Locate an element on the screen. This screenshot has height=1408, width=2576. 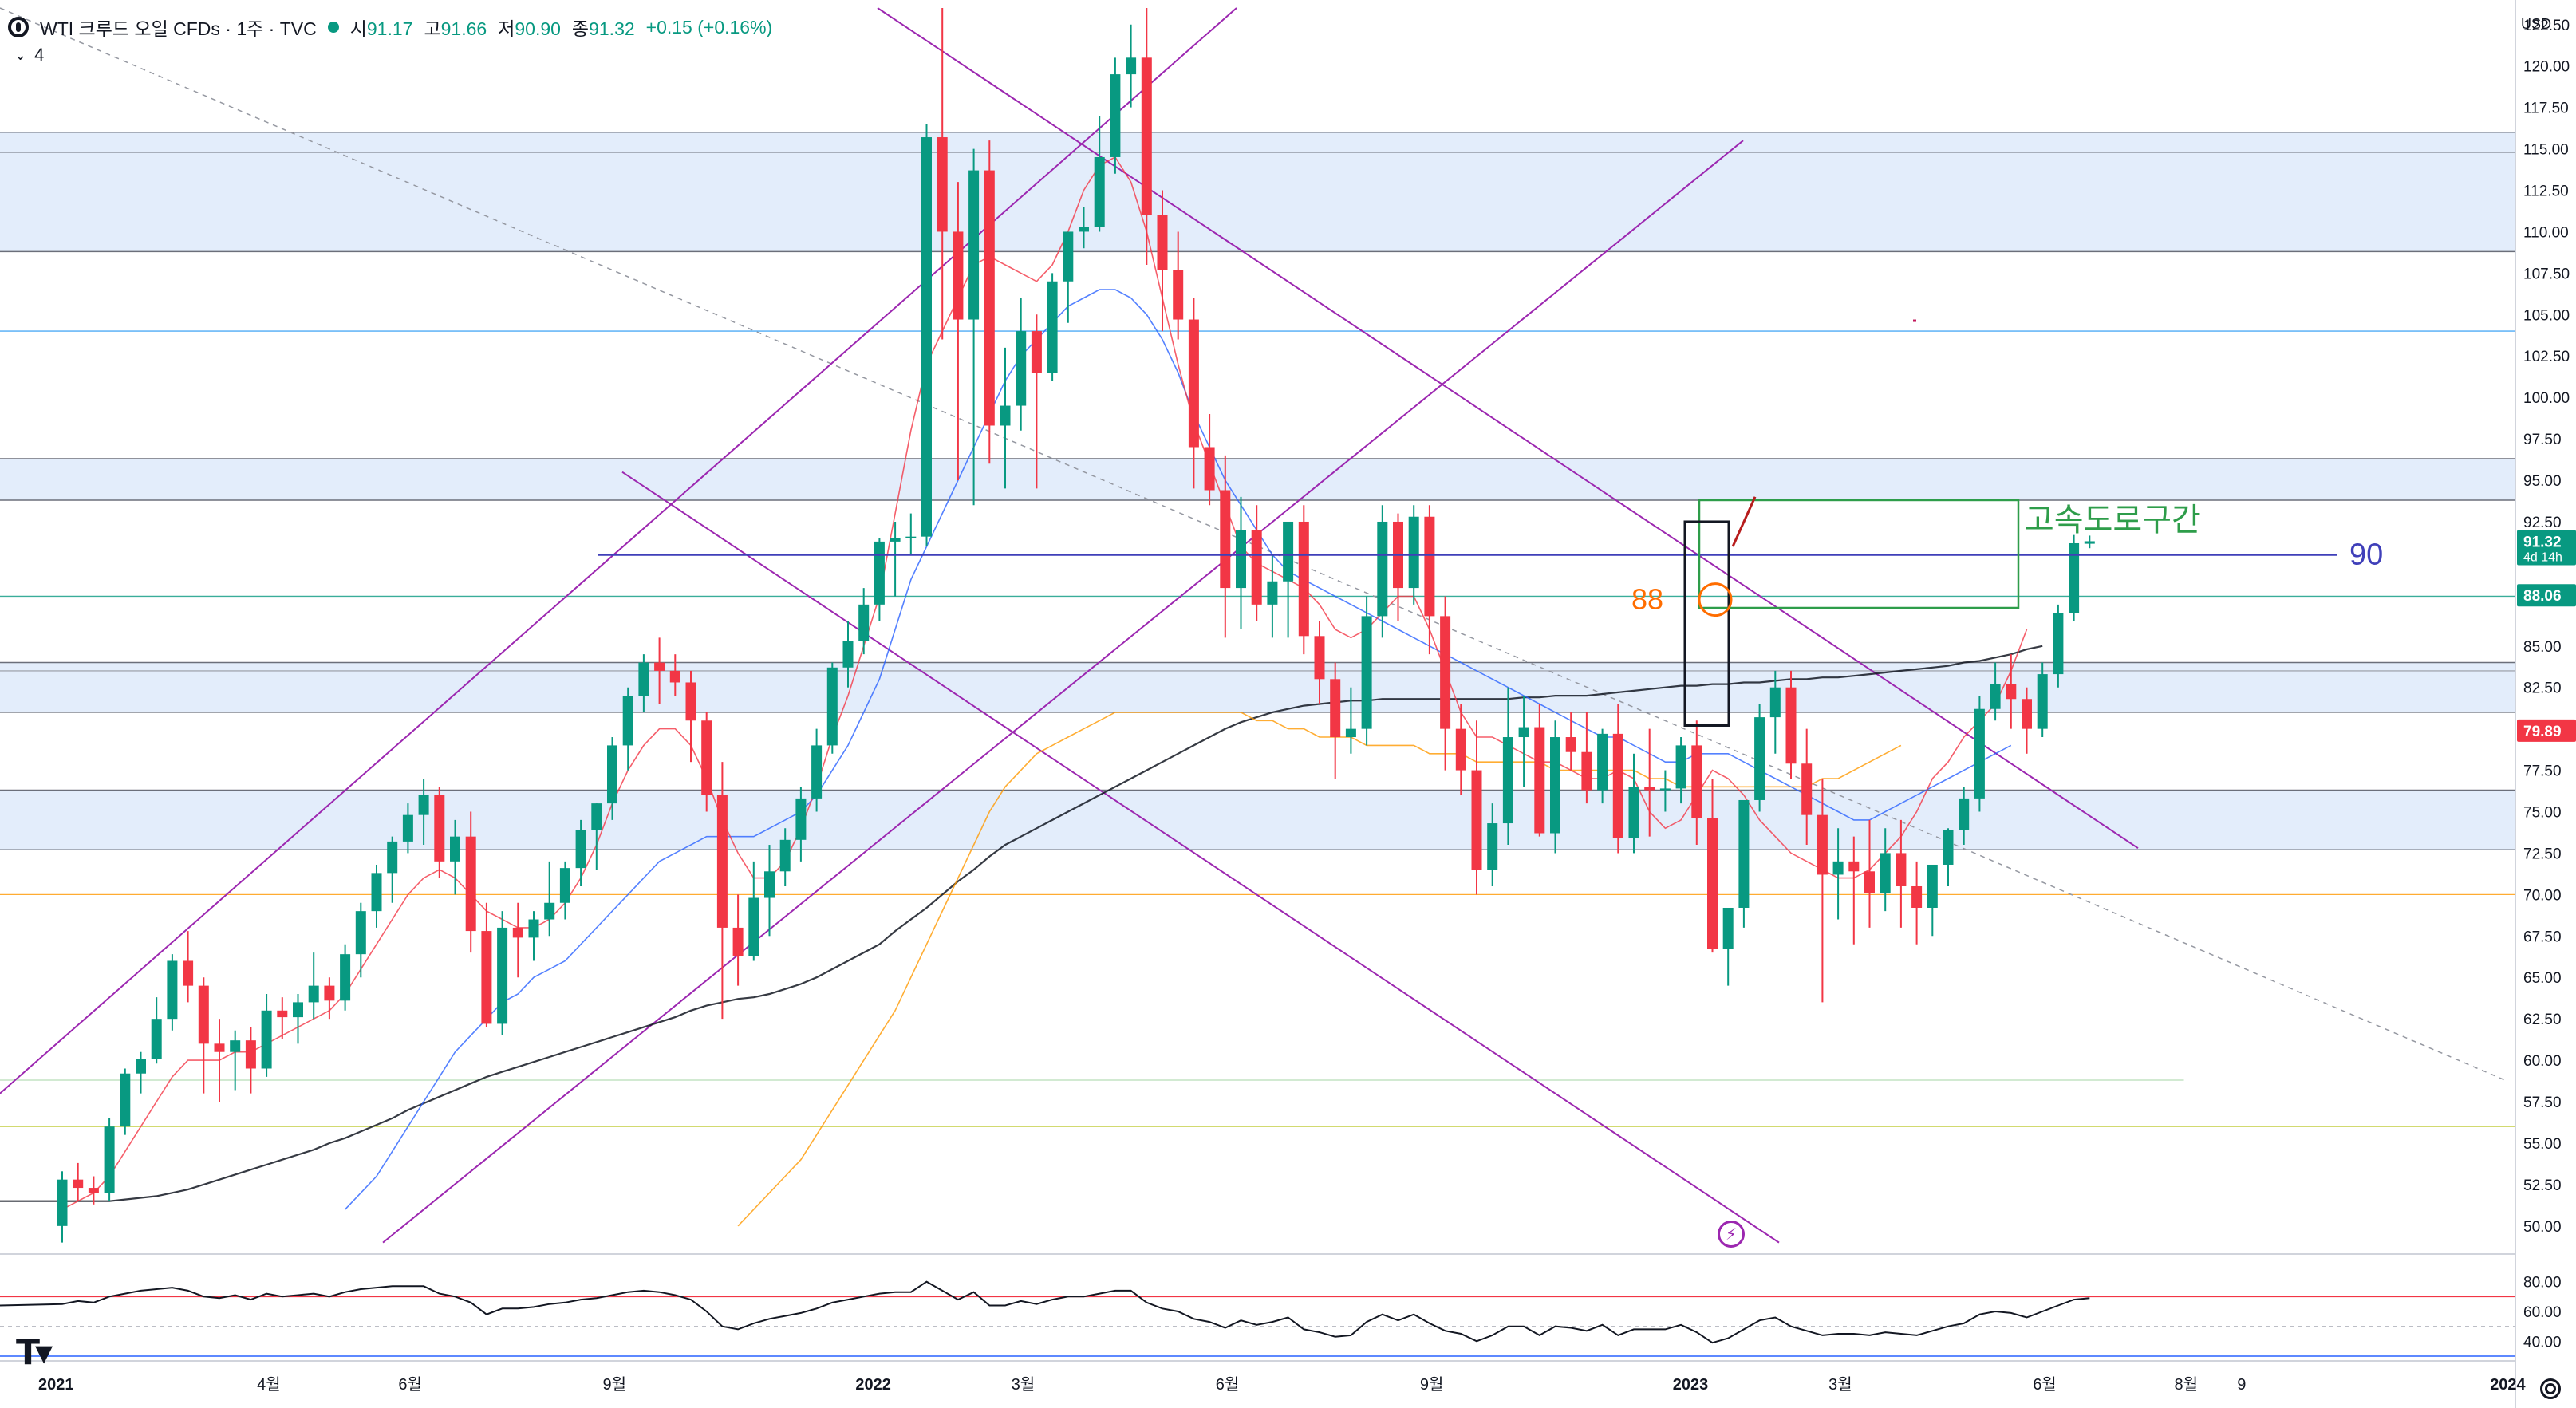
marker-dot is located at coordinates (1915, 320).